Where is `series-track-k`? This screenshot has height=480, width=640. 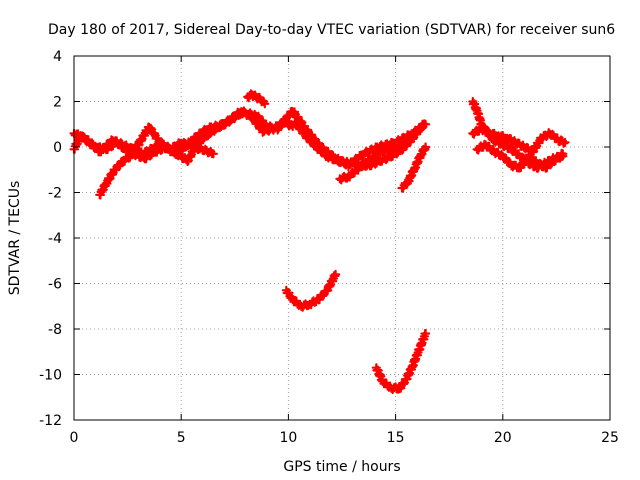
series-track-k is located at coordinates (519, 140).